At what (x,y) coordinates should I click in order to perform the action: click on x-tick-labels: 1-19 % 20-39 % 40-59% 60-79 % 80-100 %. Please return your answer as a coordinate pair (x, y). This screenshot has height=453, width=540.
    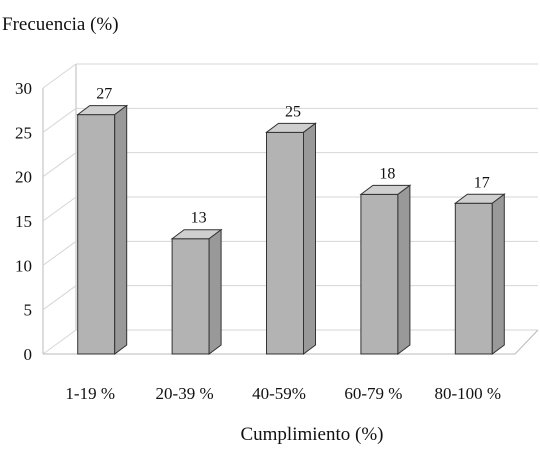
    Looking at the image, I should click on (283, 393).